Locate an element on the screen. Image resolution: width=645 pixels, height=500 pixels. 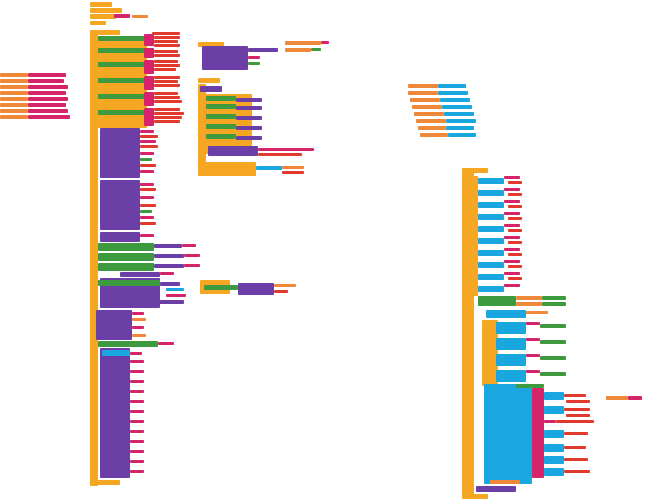
for-each-block is located at coordinates (474, 236).